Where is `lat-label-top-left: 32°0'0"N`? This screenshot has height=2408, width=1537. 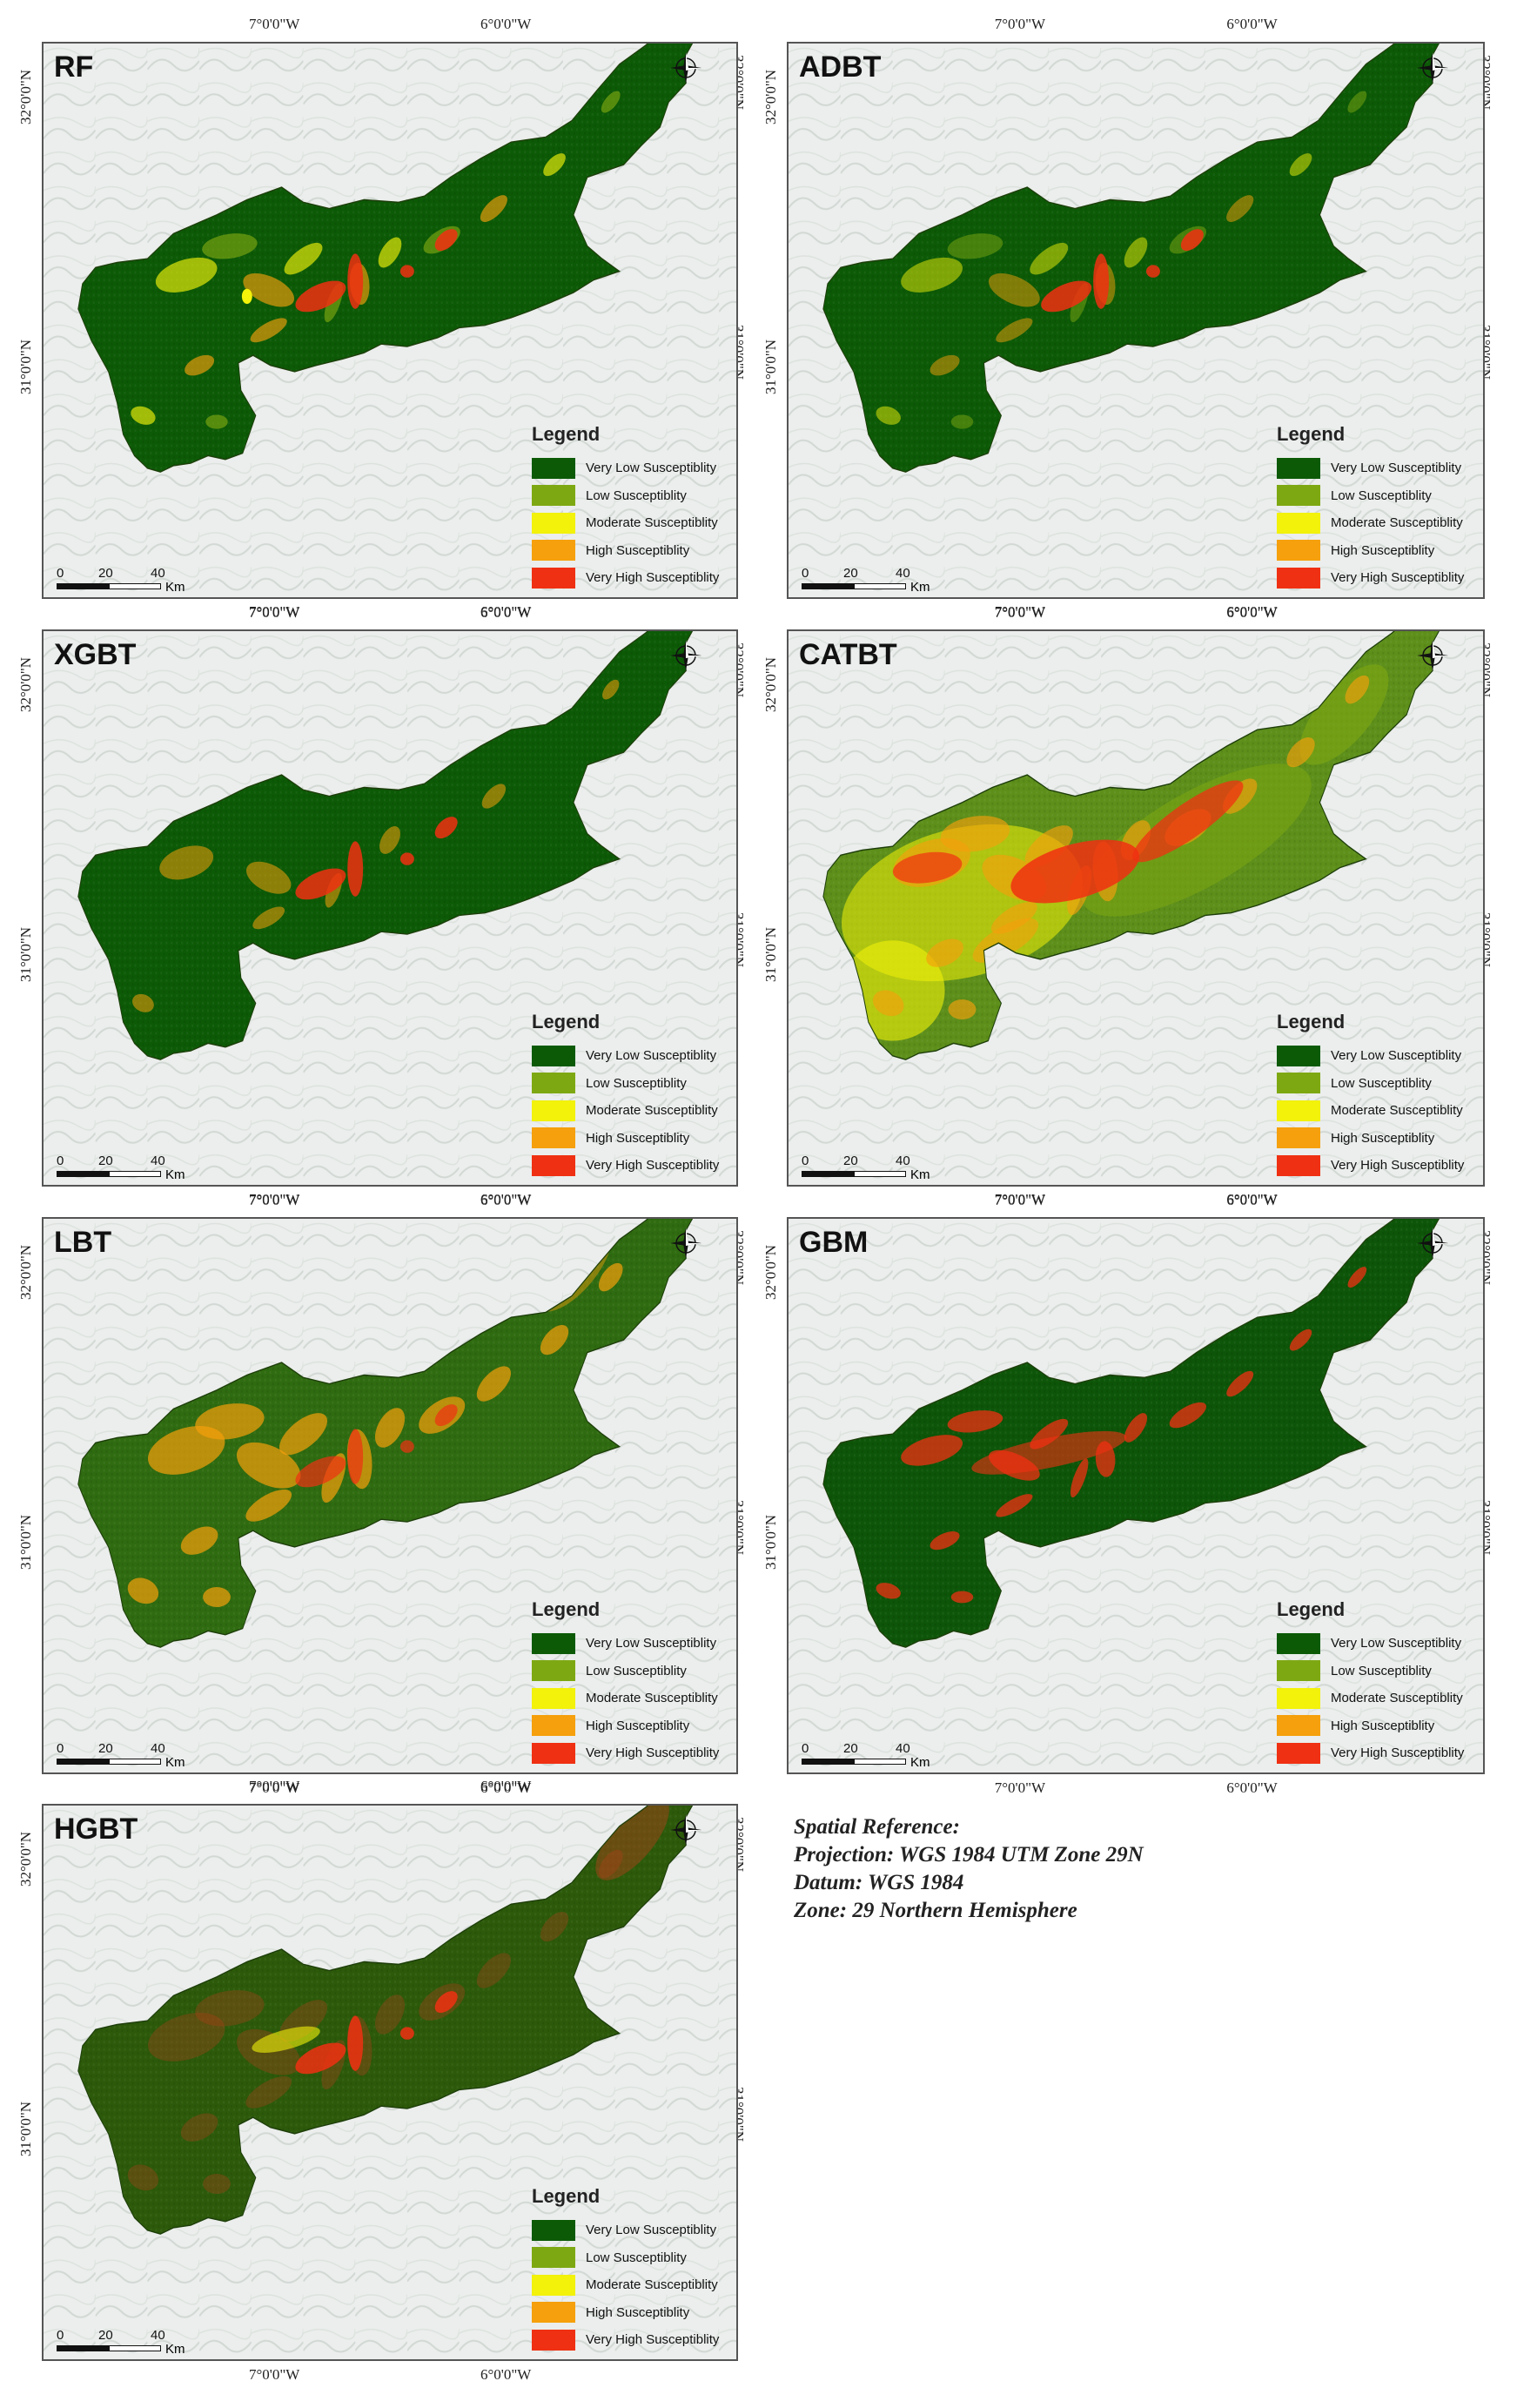 lat-label-top-left: 32°0'0"N is located at coordinates (770, 1272).